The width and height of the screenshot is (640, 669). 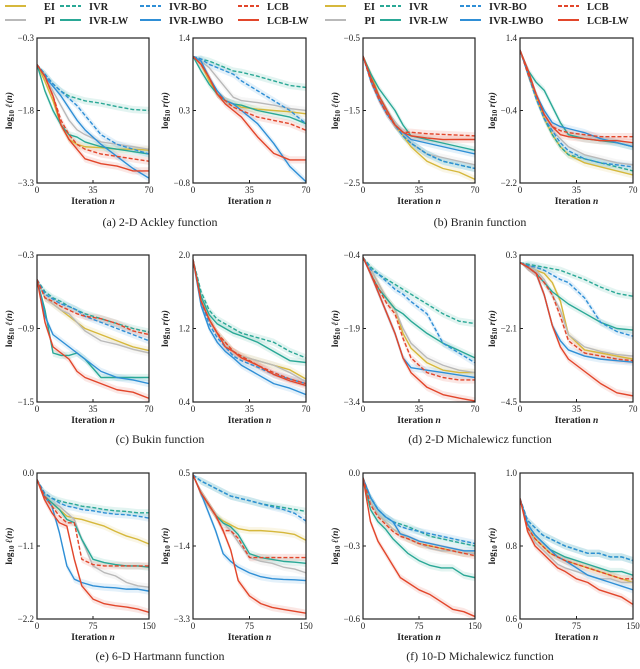 What do you see at coordinates (509, 402) in the screenshot?
I see `y-tick-label: −4.5` at bounding box center [509, 402].